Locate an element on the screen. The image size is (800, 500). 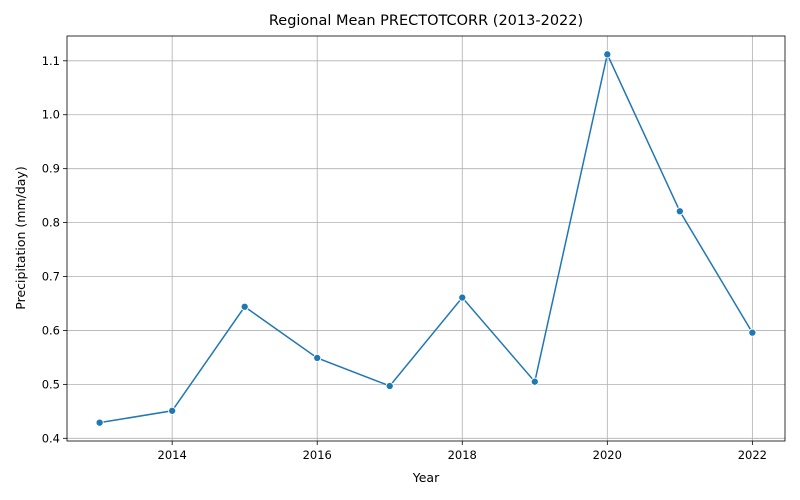
y-tick-label: 1.0 is located at coordinates (51, 115).